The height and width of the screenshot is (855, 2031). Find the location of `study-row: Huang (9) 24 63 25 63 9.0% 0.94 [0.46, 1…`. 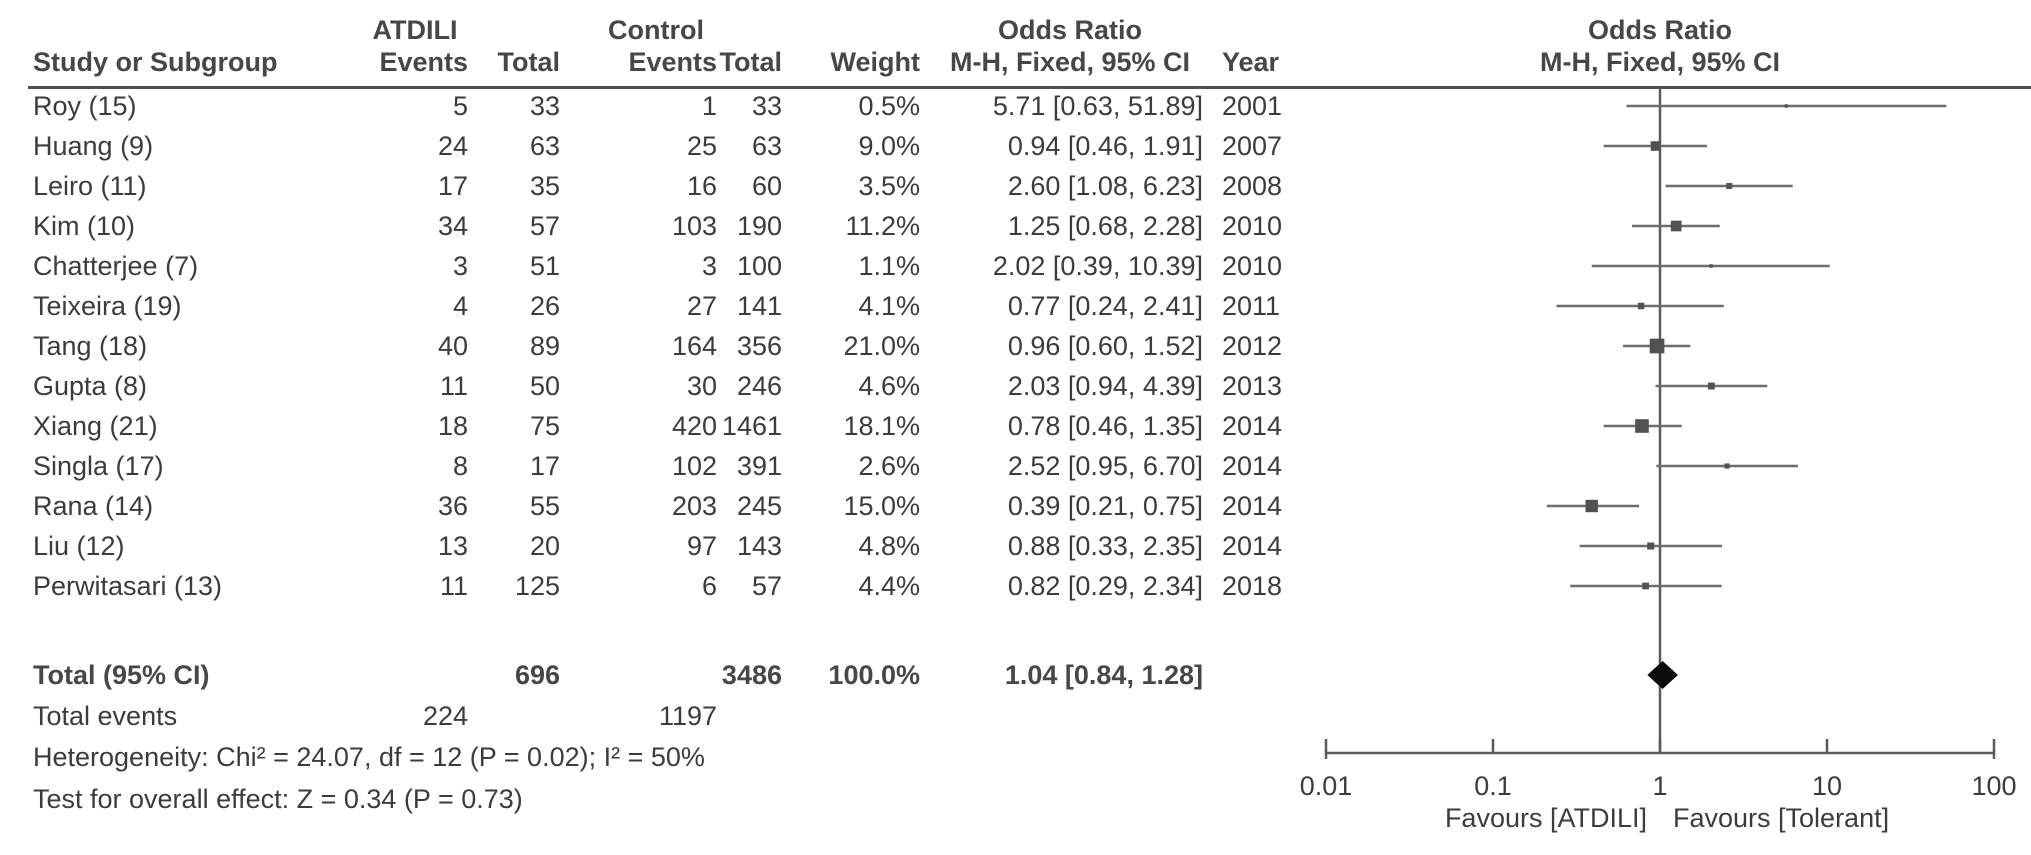

study-row: Huang (9) 24 63 25 63 9.0% 0.94 [0.46, 1… is located at coordinates (1015, 146).